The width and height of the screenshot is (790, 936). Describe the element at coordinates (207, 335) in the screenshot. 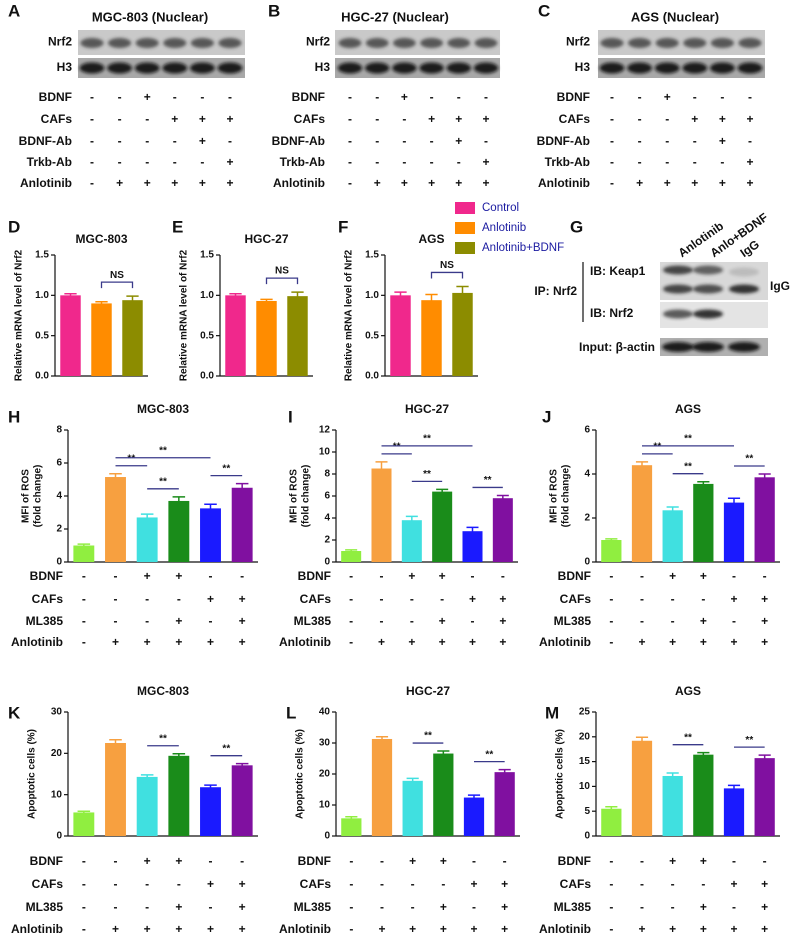

I see `y-tick-label: 0.5` at that location.